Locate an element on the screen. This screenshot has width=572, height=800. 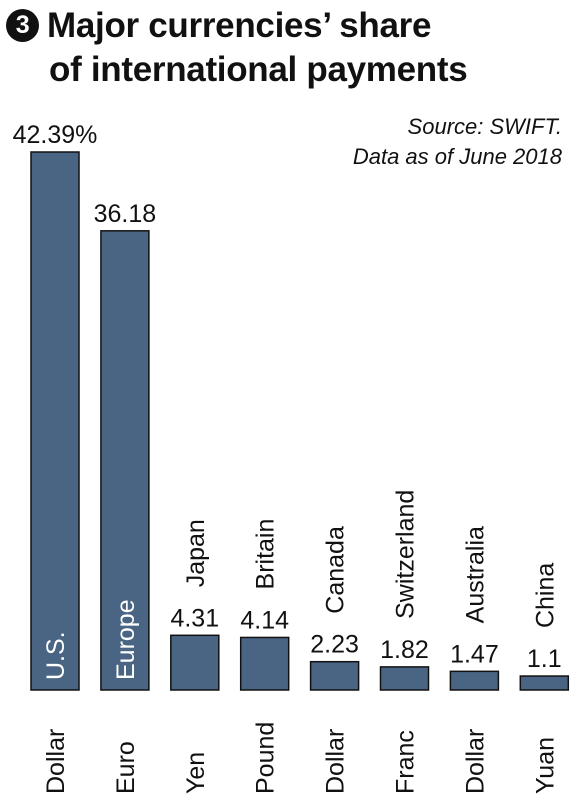
currency-label-europe: Euro is located at coordinates (126, 767).